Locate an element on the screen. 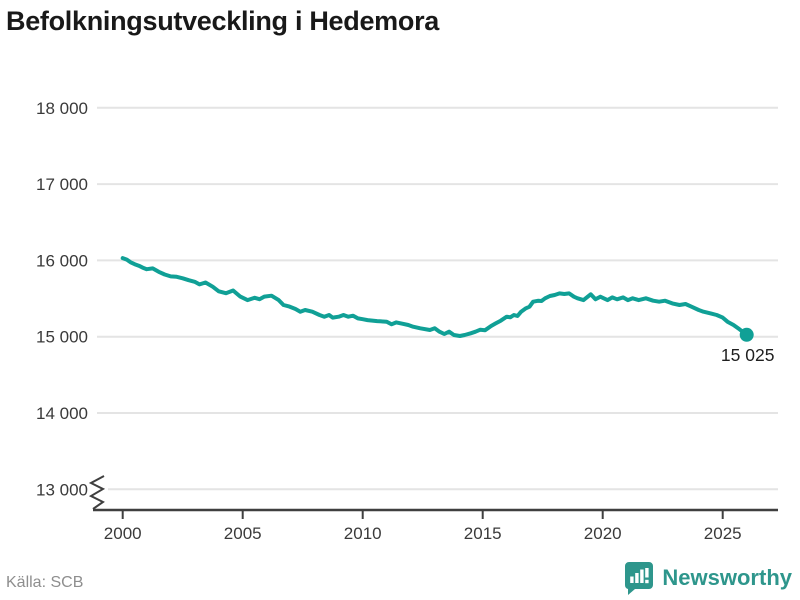 This screenshot has width=800, height=600. population-line is located at coordinates (434, 297).